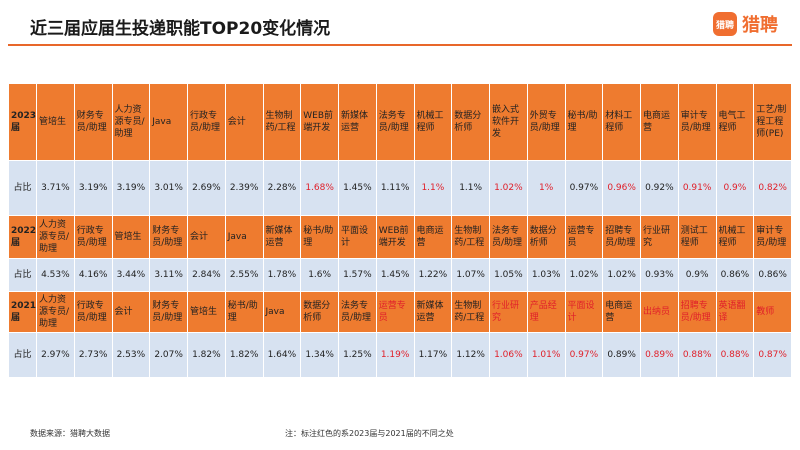  I want to click on job-name-cell: 外贸专员/助理, so click(546, 122).